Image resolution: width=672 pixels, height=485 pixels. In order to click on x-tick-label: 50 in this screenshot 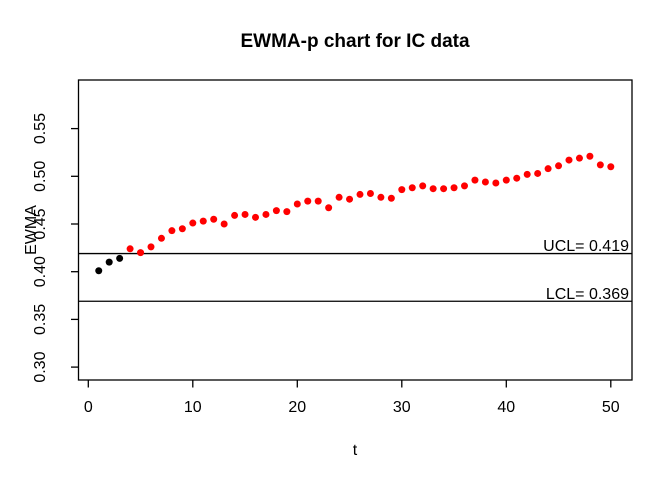, I will do `click(611, 407)`.